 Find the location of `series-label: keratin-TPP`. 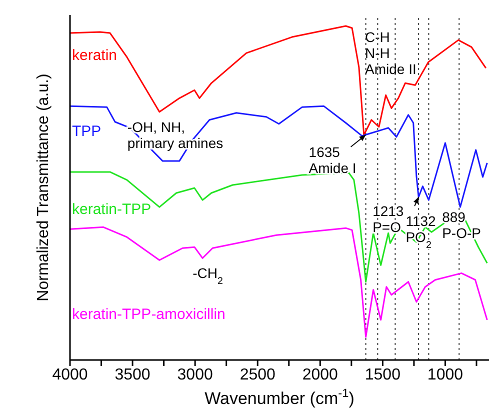

series-label: keratin-TPP is located at coordinates (112, 209).